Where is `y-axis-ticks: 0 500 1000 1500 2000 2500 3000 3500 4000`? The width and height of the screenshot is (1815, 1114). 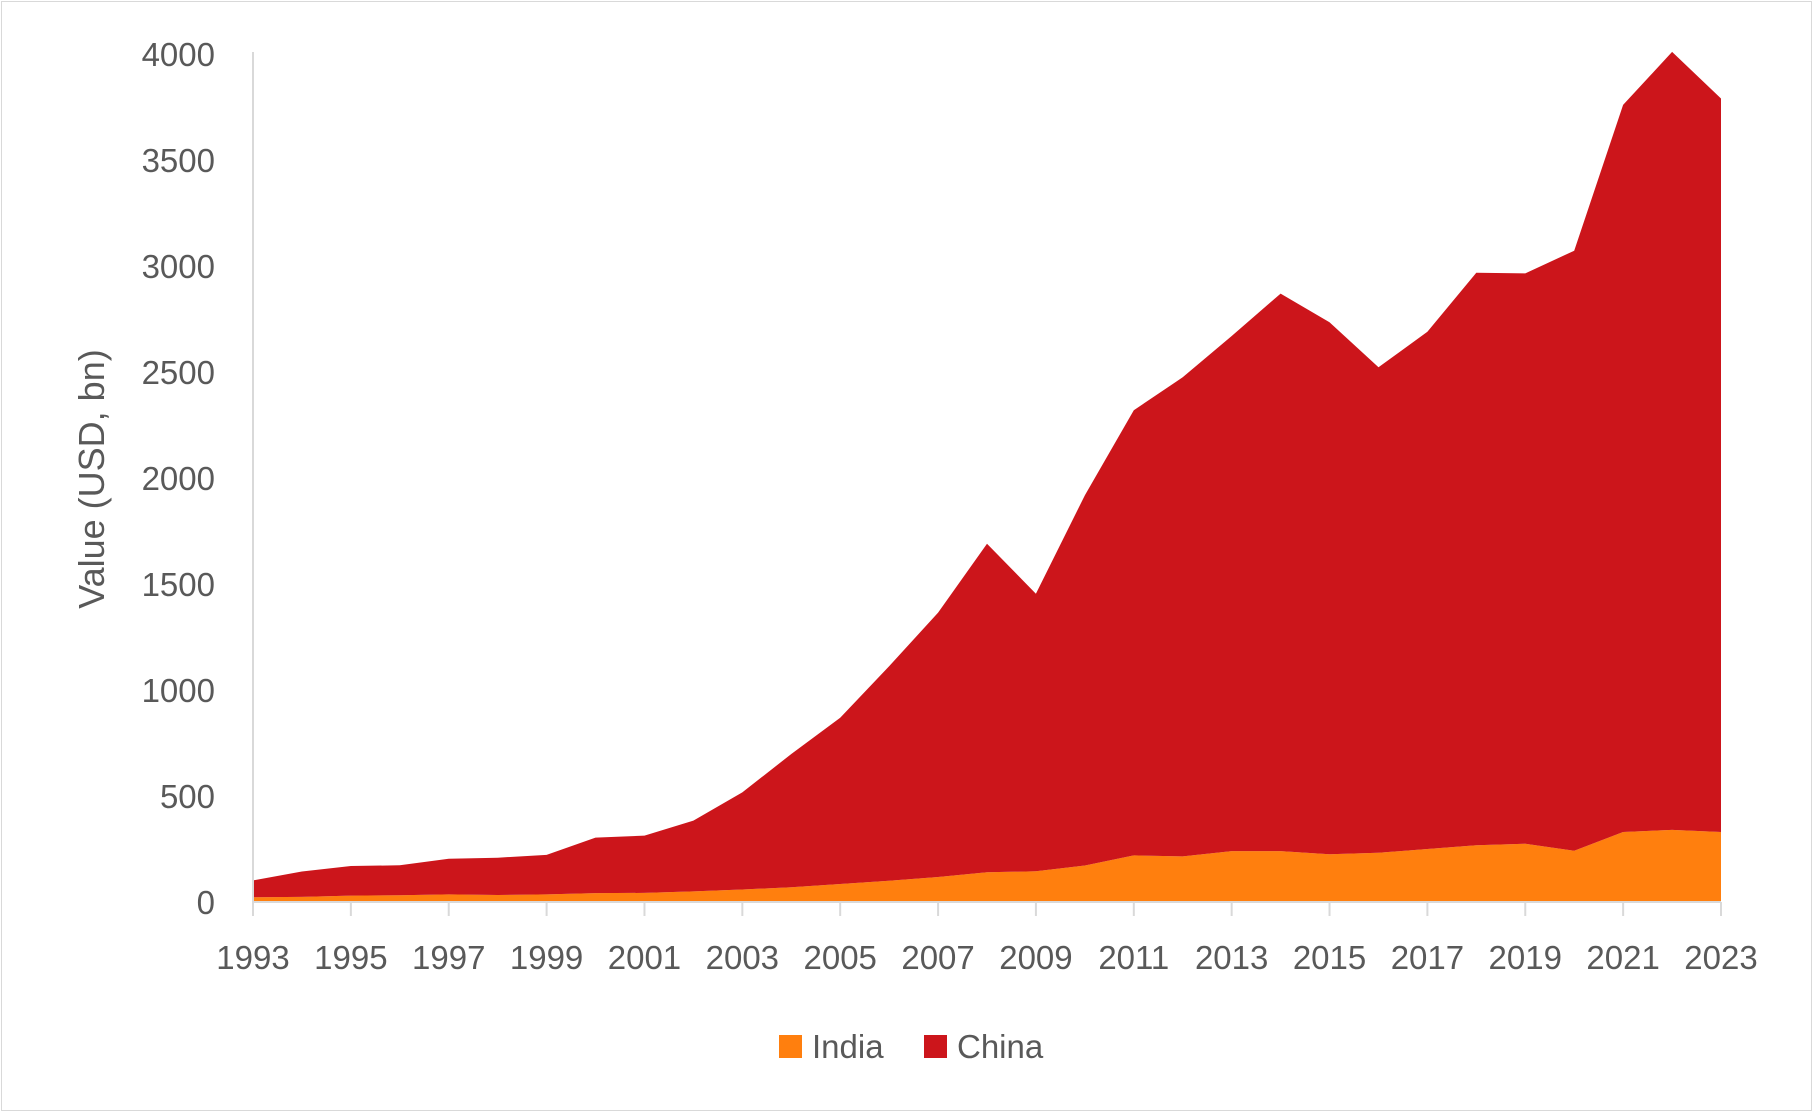
y-axis-ticks: 0 500 1000 1500 2000 2500 3000 3500 4000 is located at coordinates (178, 478).